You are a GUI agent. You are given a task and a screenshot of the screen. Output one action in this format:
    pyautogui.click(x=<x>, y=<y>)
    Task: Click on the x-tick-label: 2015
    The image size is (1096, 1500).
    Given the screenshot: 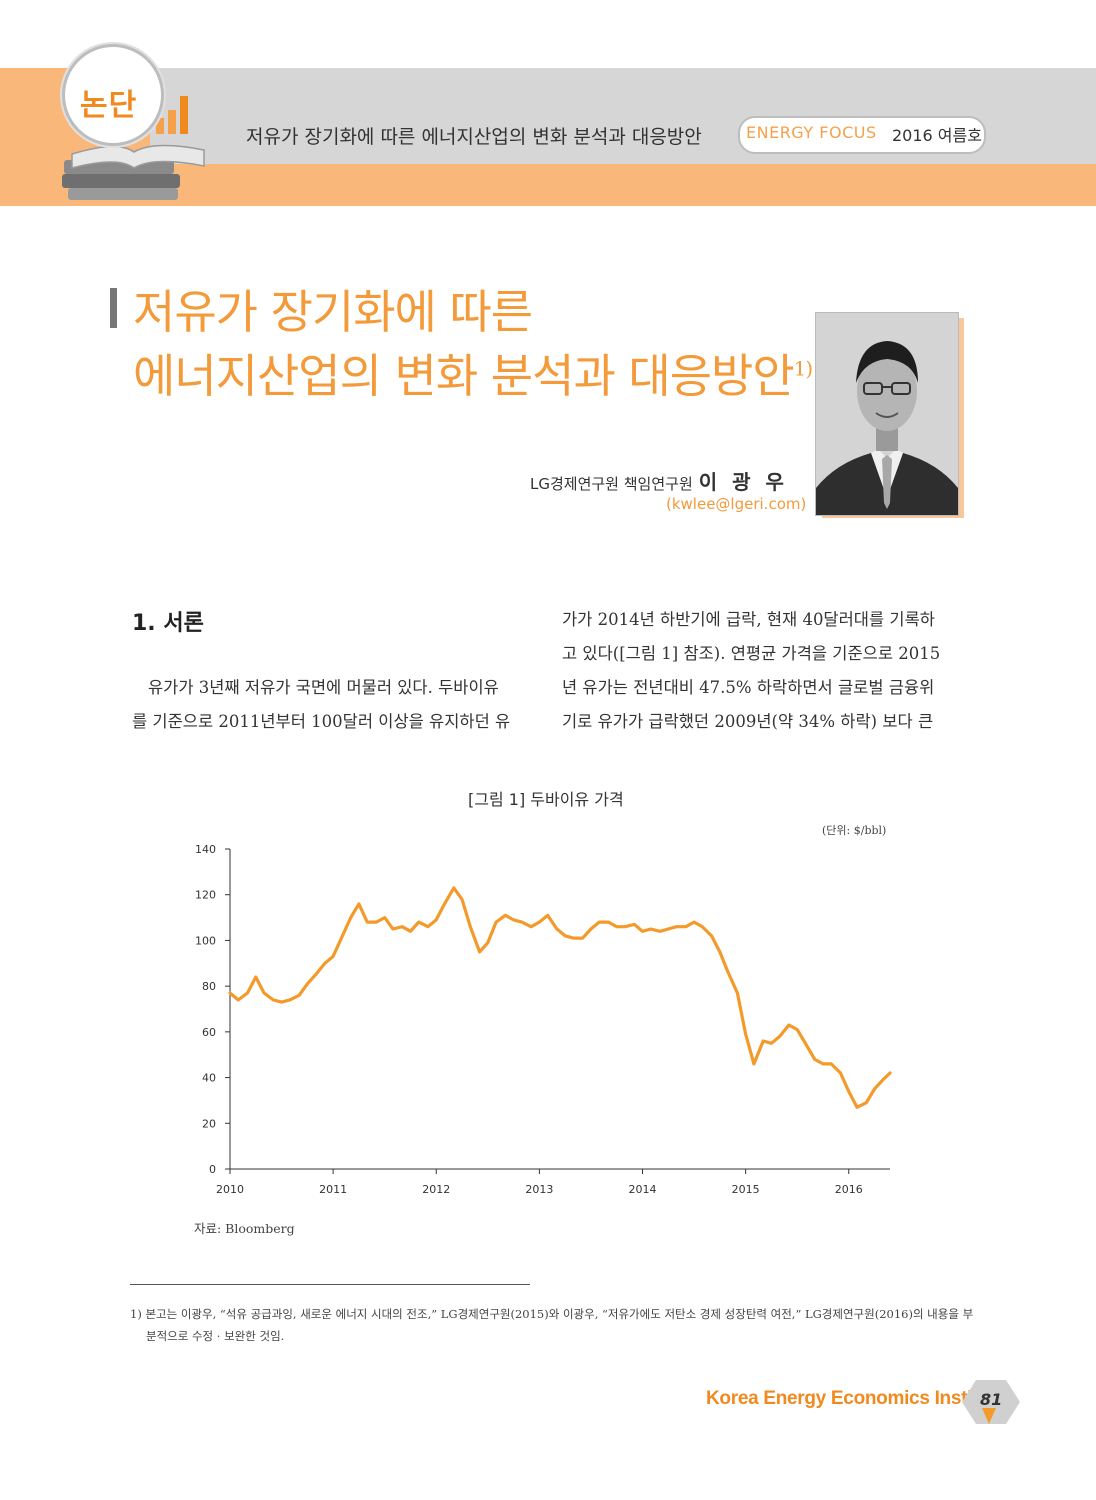 What is the action you would take?
    pyautogui.click(x=746, y=1189)
    